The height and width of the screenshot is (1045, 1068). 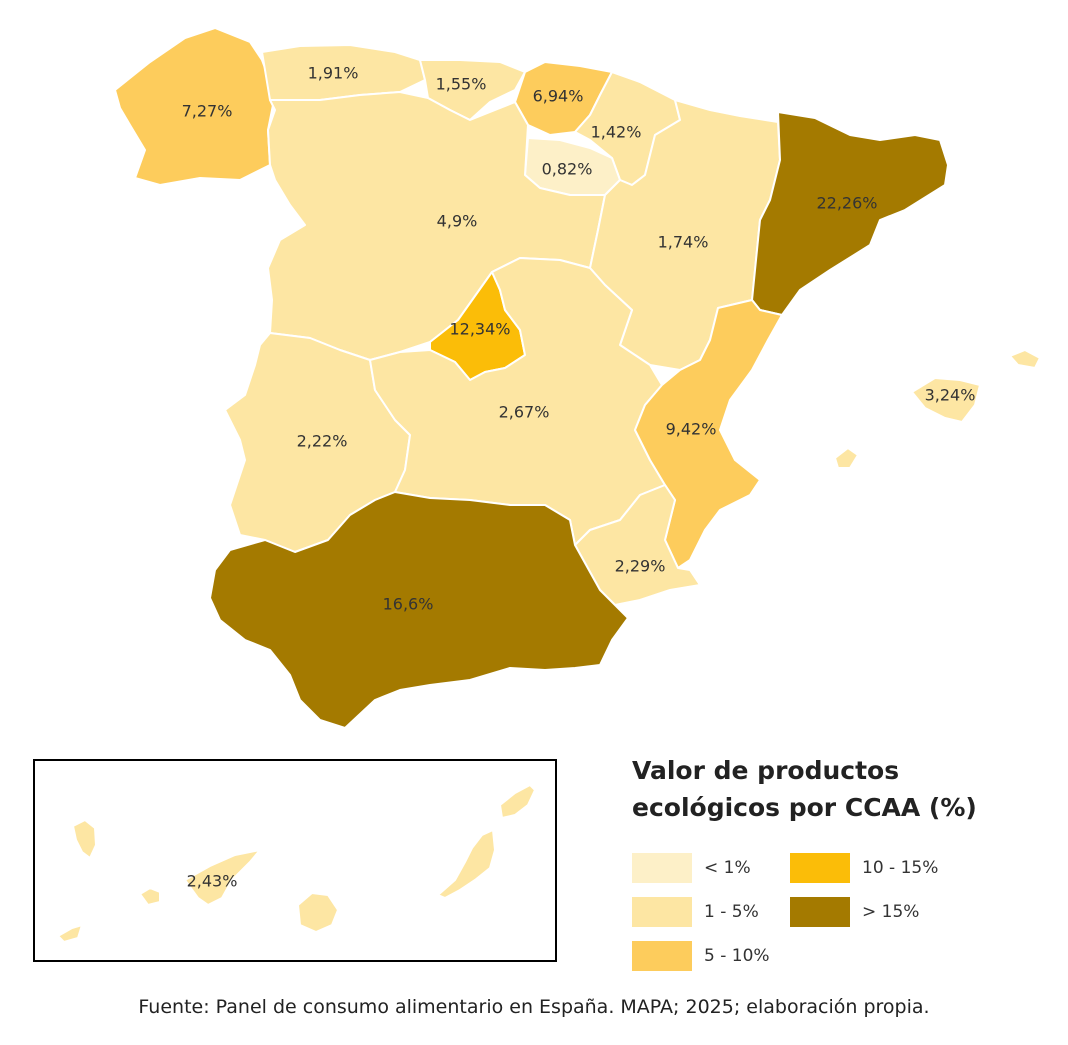 What do you see at coordinates (637, 545) in the screenshot?
I see `region-murcia` at bounding box center [637, 545].